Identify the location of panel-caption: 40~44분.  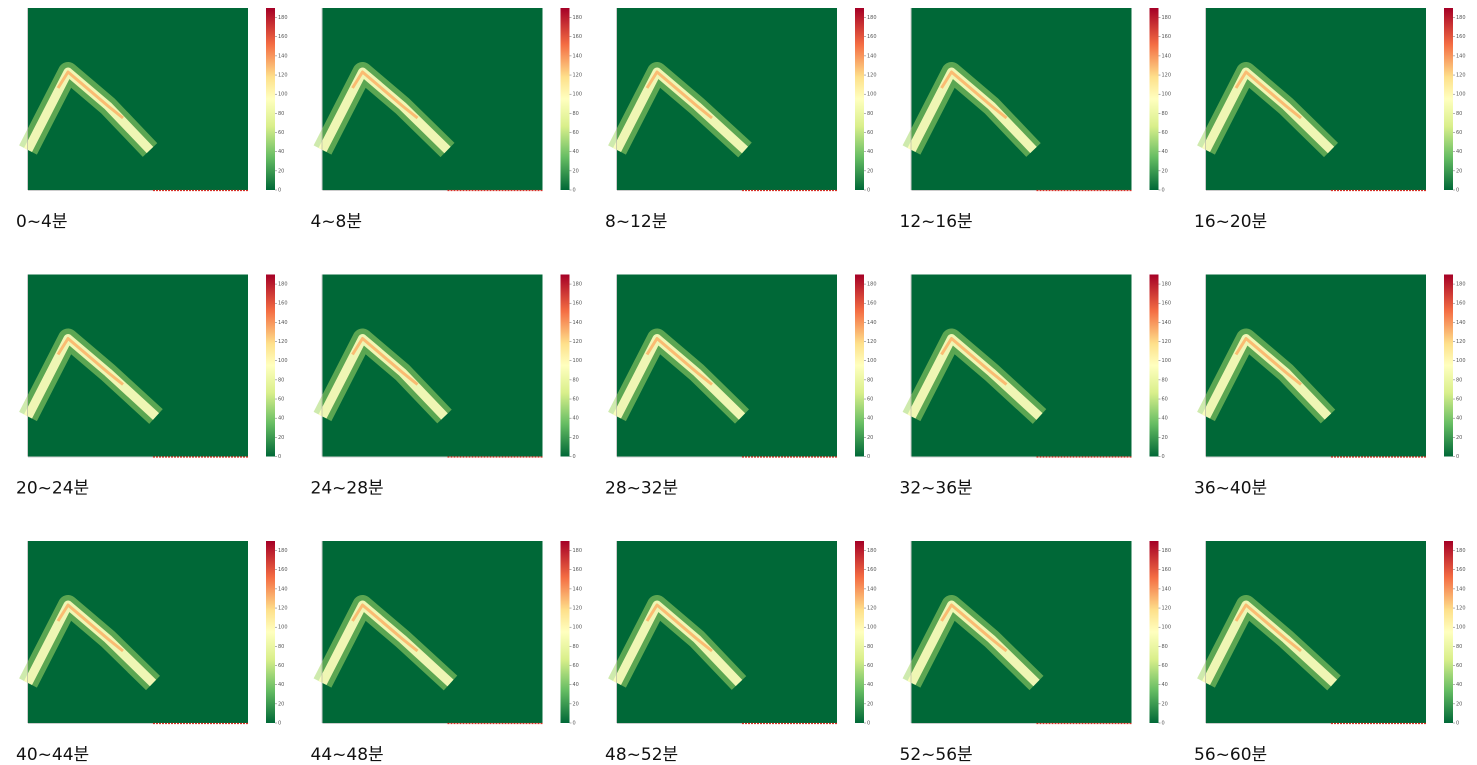
(52, 755).